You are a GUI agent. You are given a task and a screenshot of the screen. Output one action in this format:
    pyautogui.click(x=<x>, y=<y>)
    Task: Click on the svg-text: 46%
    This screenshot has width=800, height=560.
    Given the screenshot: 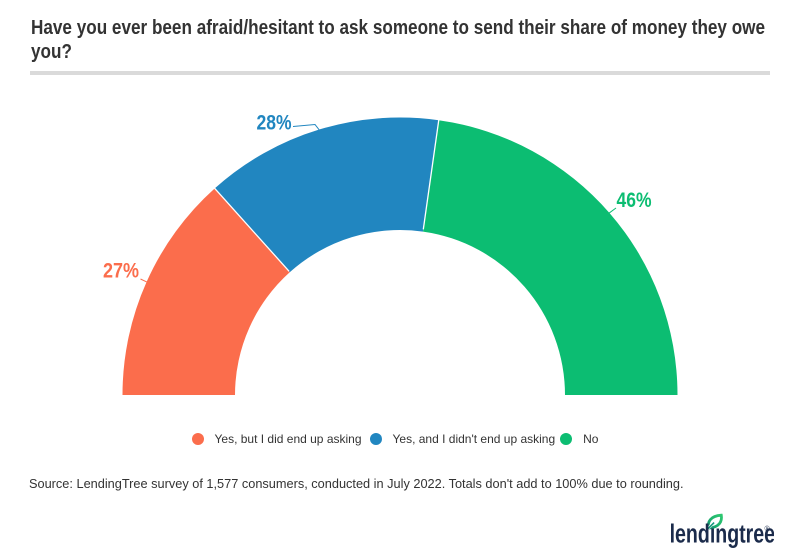 What is the action you would take?
    pyautogui.click(x=634, y=200)
    